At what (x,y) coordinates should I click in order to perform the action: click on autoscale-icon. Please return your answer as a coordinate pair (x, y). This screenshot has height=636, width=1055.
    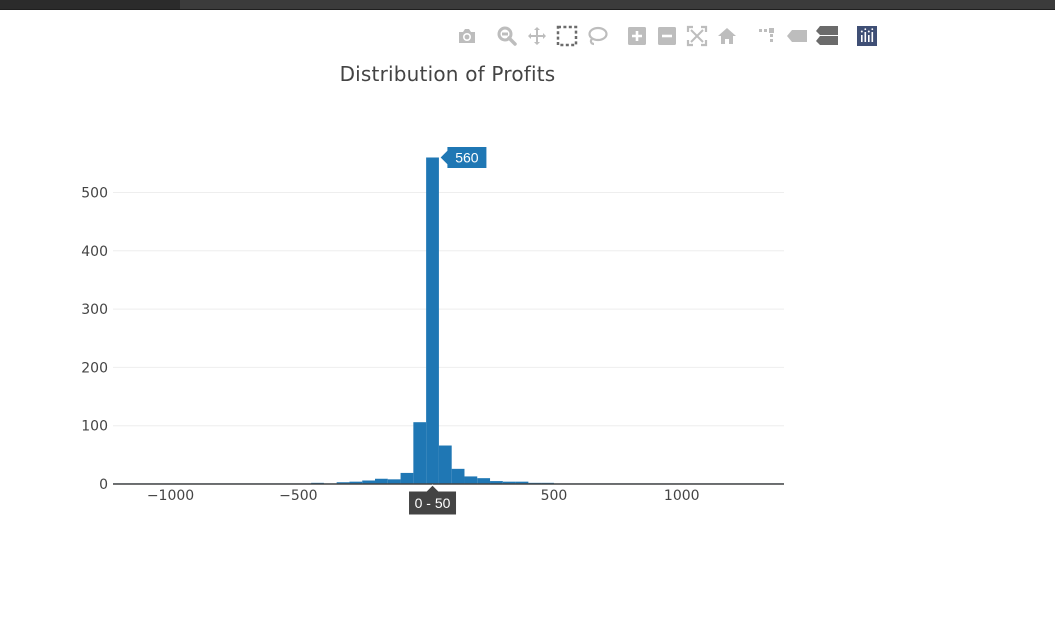
    Looking at the image, I should click on (697, 36).